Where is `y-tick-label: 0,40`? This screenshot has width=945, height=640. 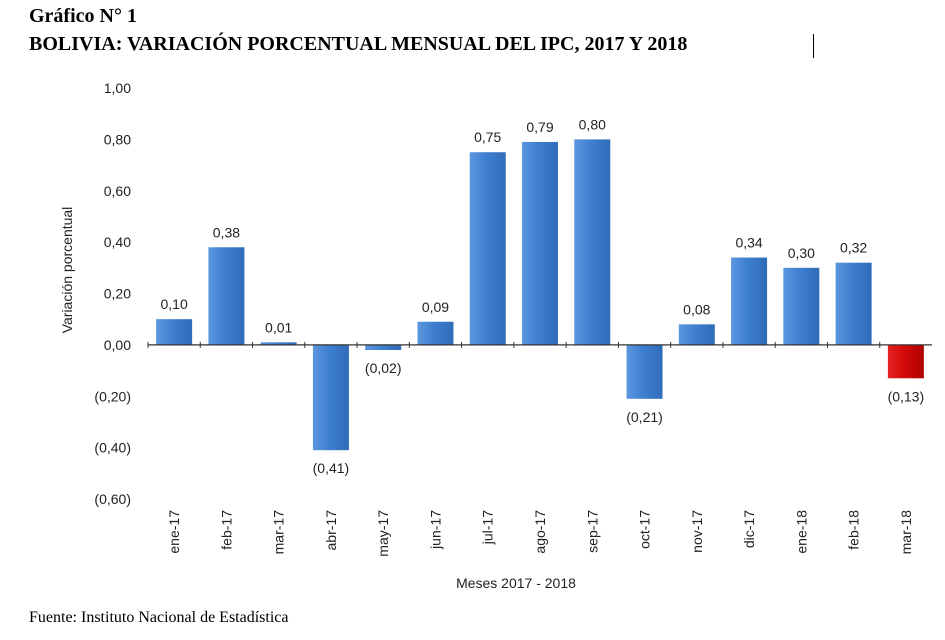
y-tick-label: 0,40 is located at coordinates (117, 242).